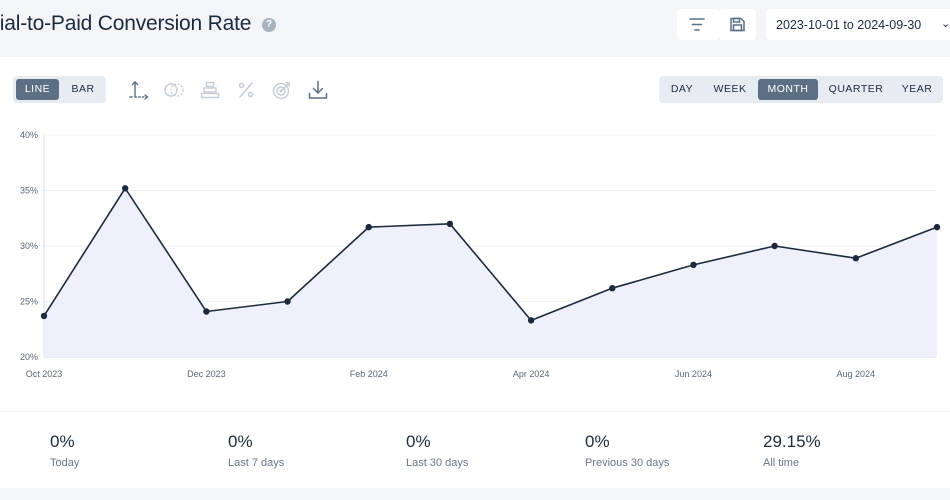  What do you see at coordinates (29, 135) in the screenshot?
I see `y-tick-label: 40%` at bounding box center [29, 135].